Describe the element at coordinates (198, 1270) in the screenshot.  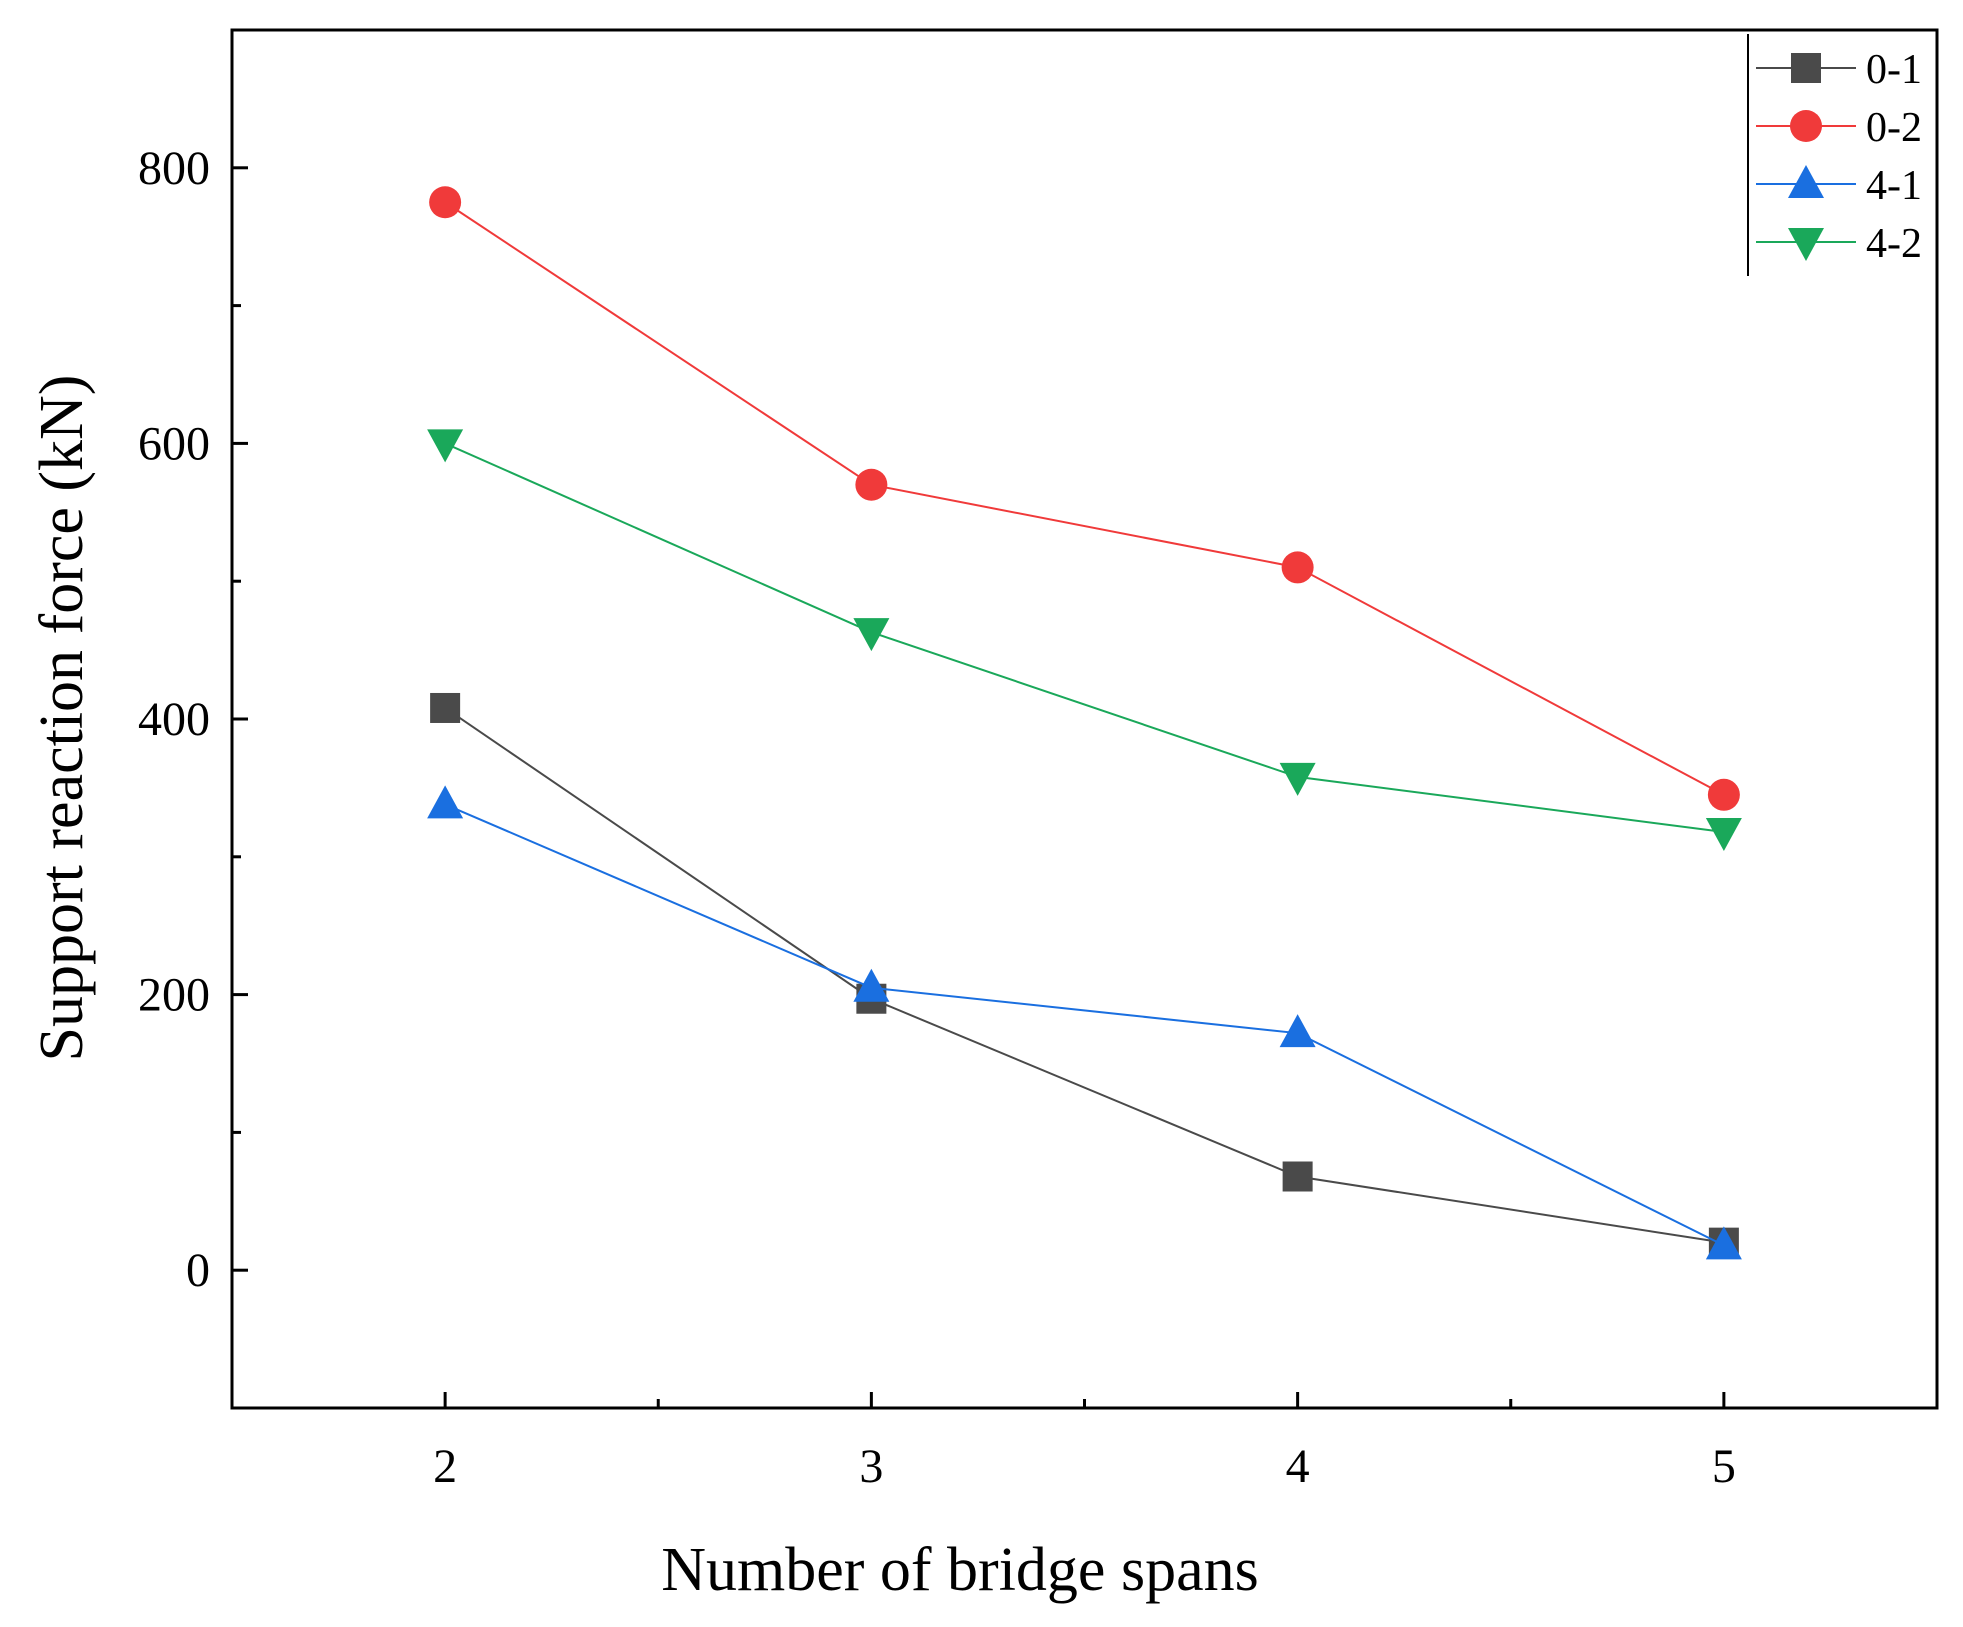
I see `y-tick-label: 0` at that location.